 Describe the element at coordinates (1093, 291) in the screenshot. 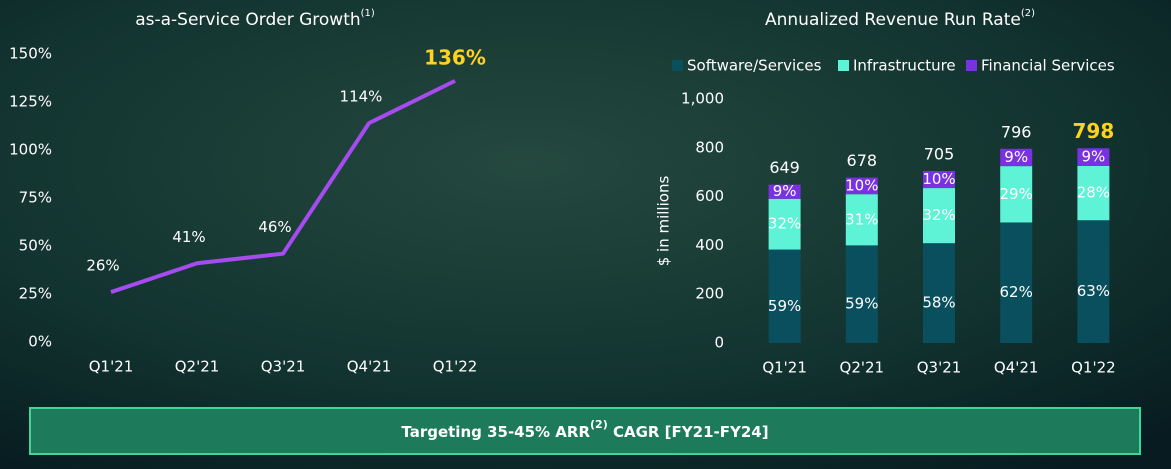

I see `segment-label: 63%` at that location.